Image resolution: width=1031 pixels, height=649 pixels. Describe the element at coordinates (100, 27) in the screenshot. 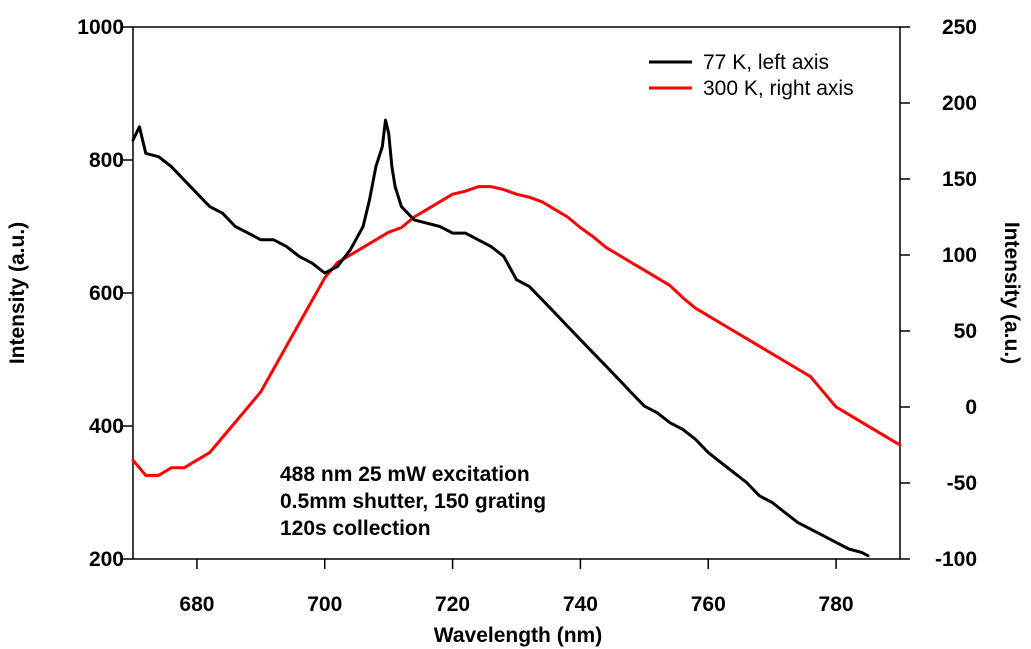

I see `y-left-tick-label: 1000` at that location.